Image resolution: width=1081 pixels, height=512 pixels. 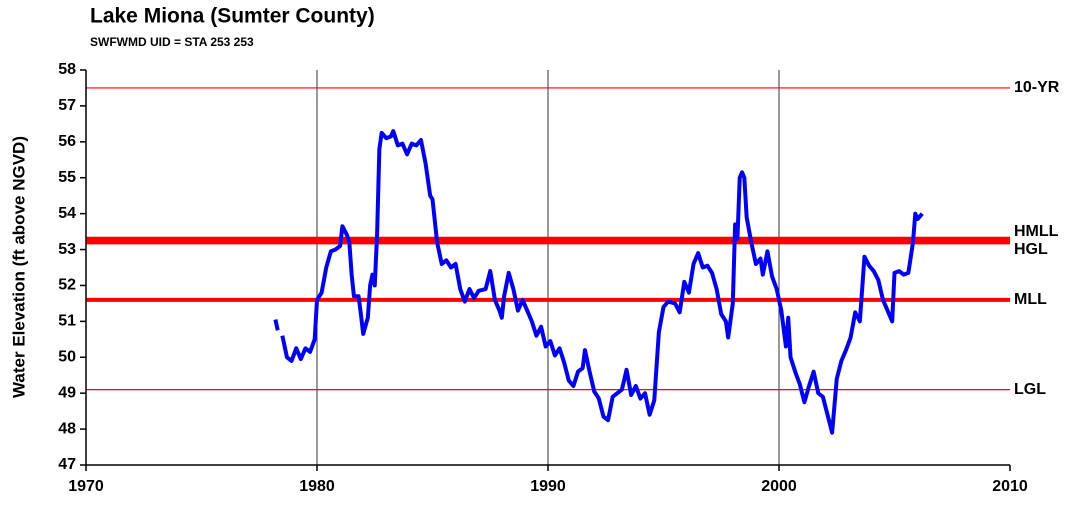 I want to click on y-tick-label: 57, so click(x=67, y=105).